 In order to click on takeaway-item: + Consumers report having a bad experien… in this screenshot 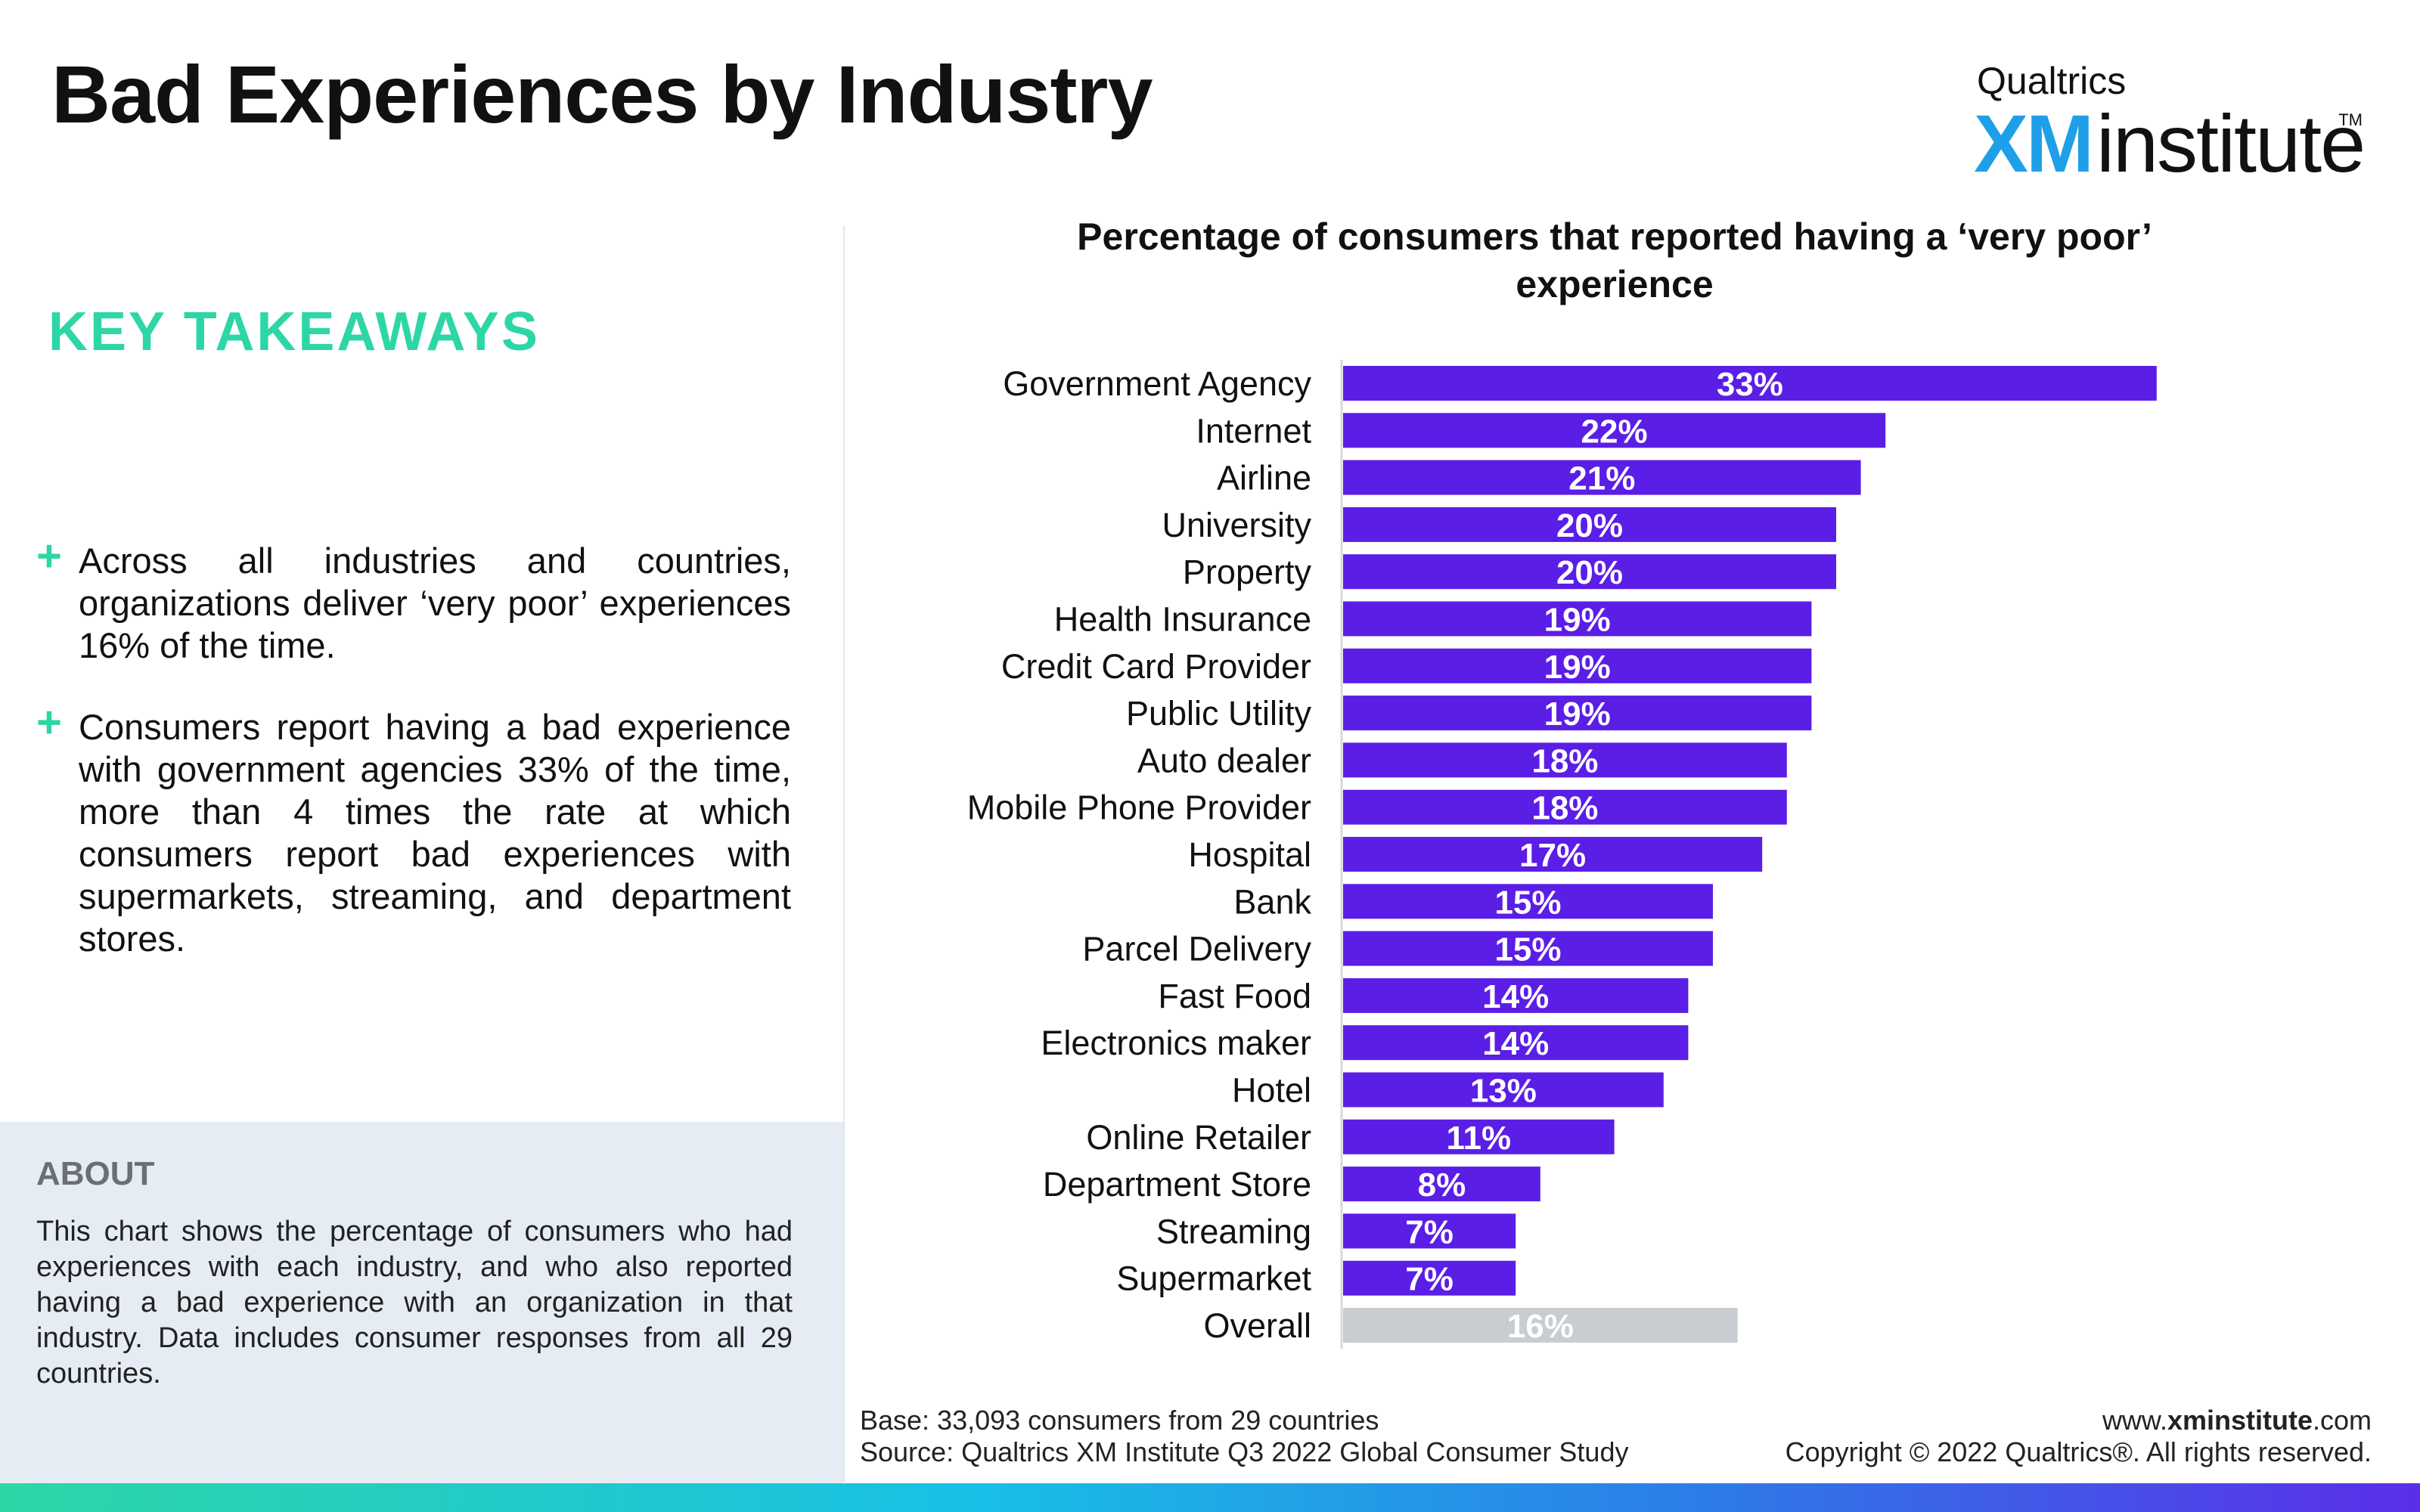, I will do `click(414, 830)`.